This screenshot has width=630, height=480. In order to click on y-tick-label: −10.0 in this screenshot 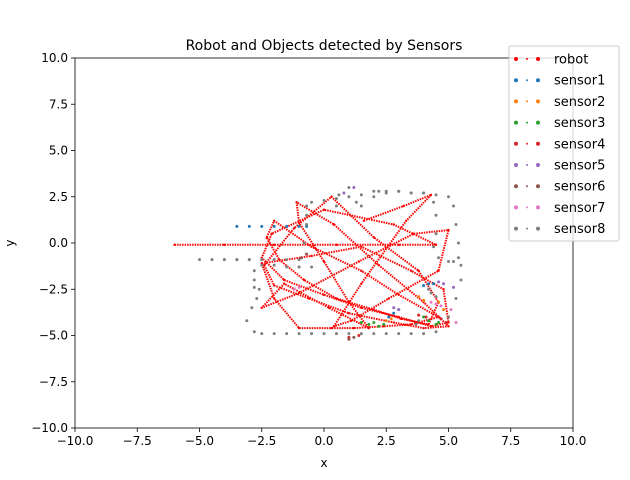, I will do `click(49, 428)`.